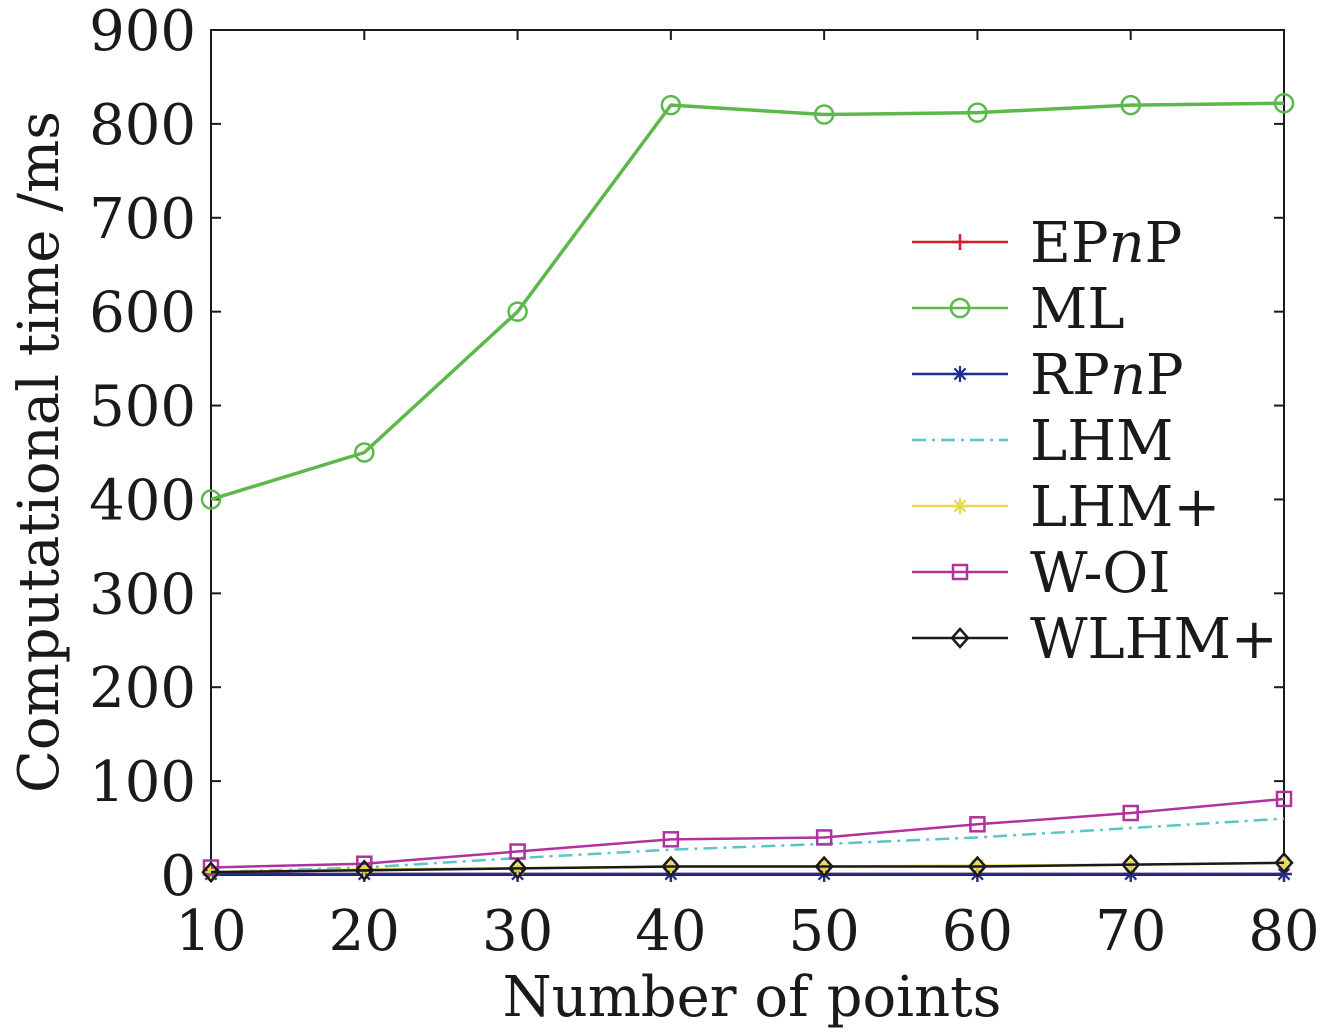 This screenshot has width=1328, height=1034. Describe the element at coordinates (960, 242) in the screenshot. I see `legend-marker-epnp` at that location.